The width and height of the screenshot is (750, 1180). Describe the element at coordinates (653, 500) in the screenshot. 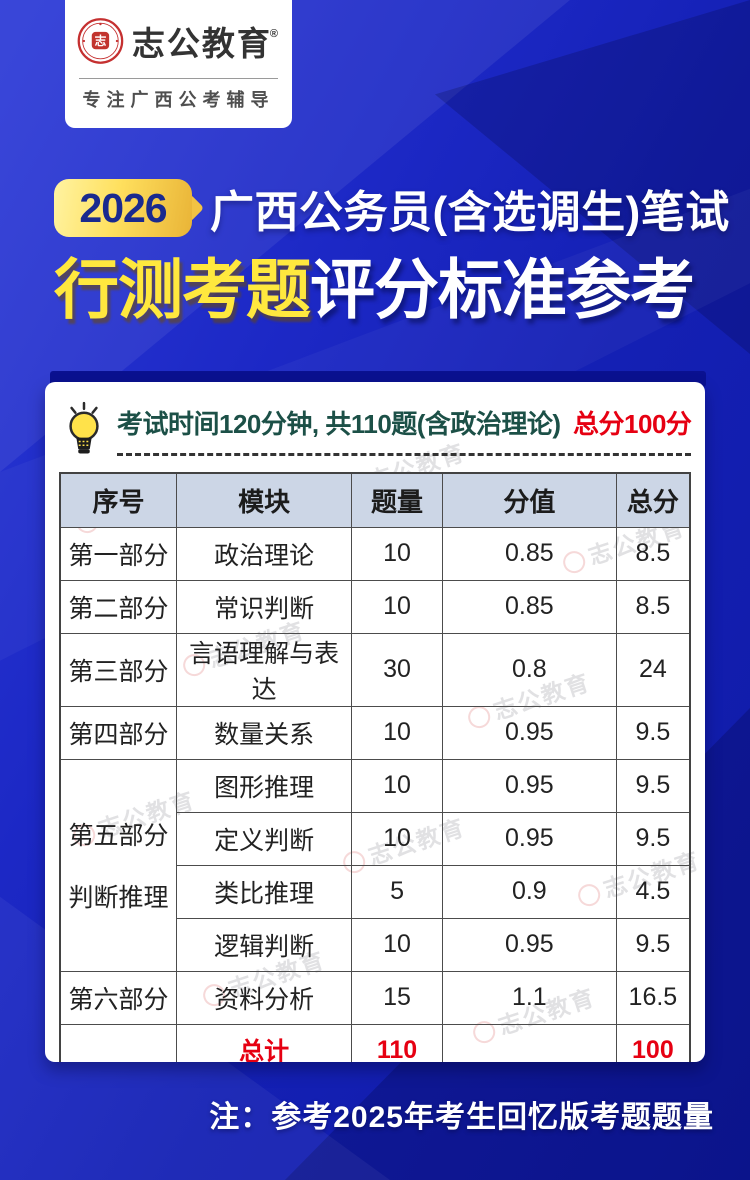

I see `col-header-total: 总分` at that location.